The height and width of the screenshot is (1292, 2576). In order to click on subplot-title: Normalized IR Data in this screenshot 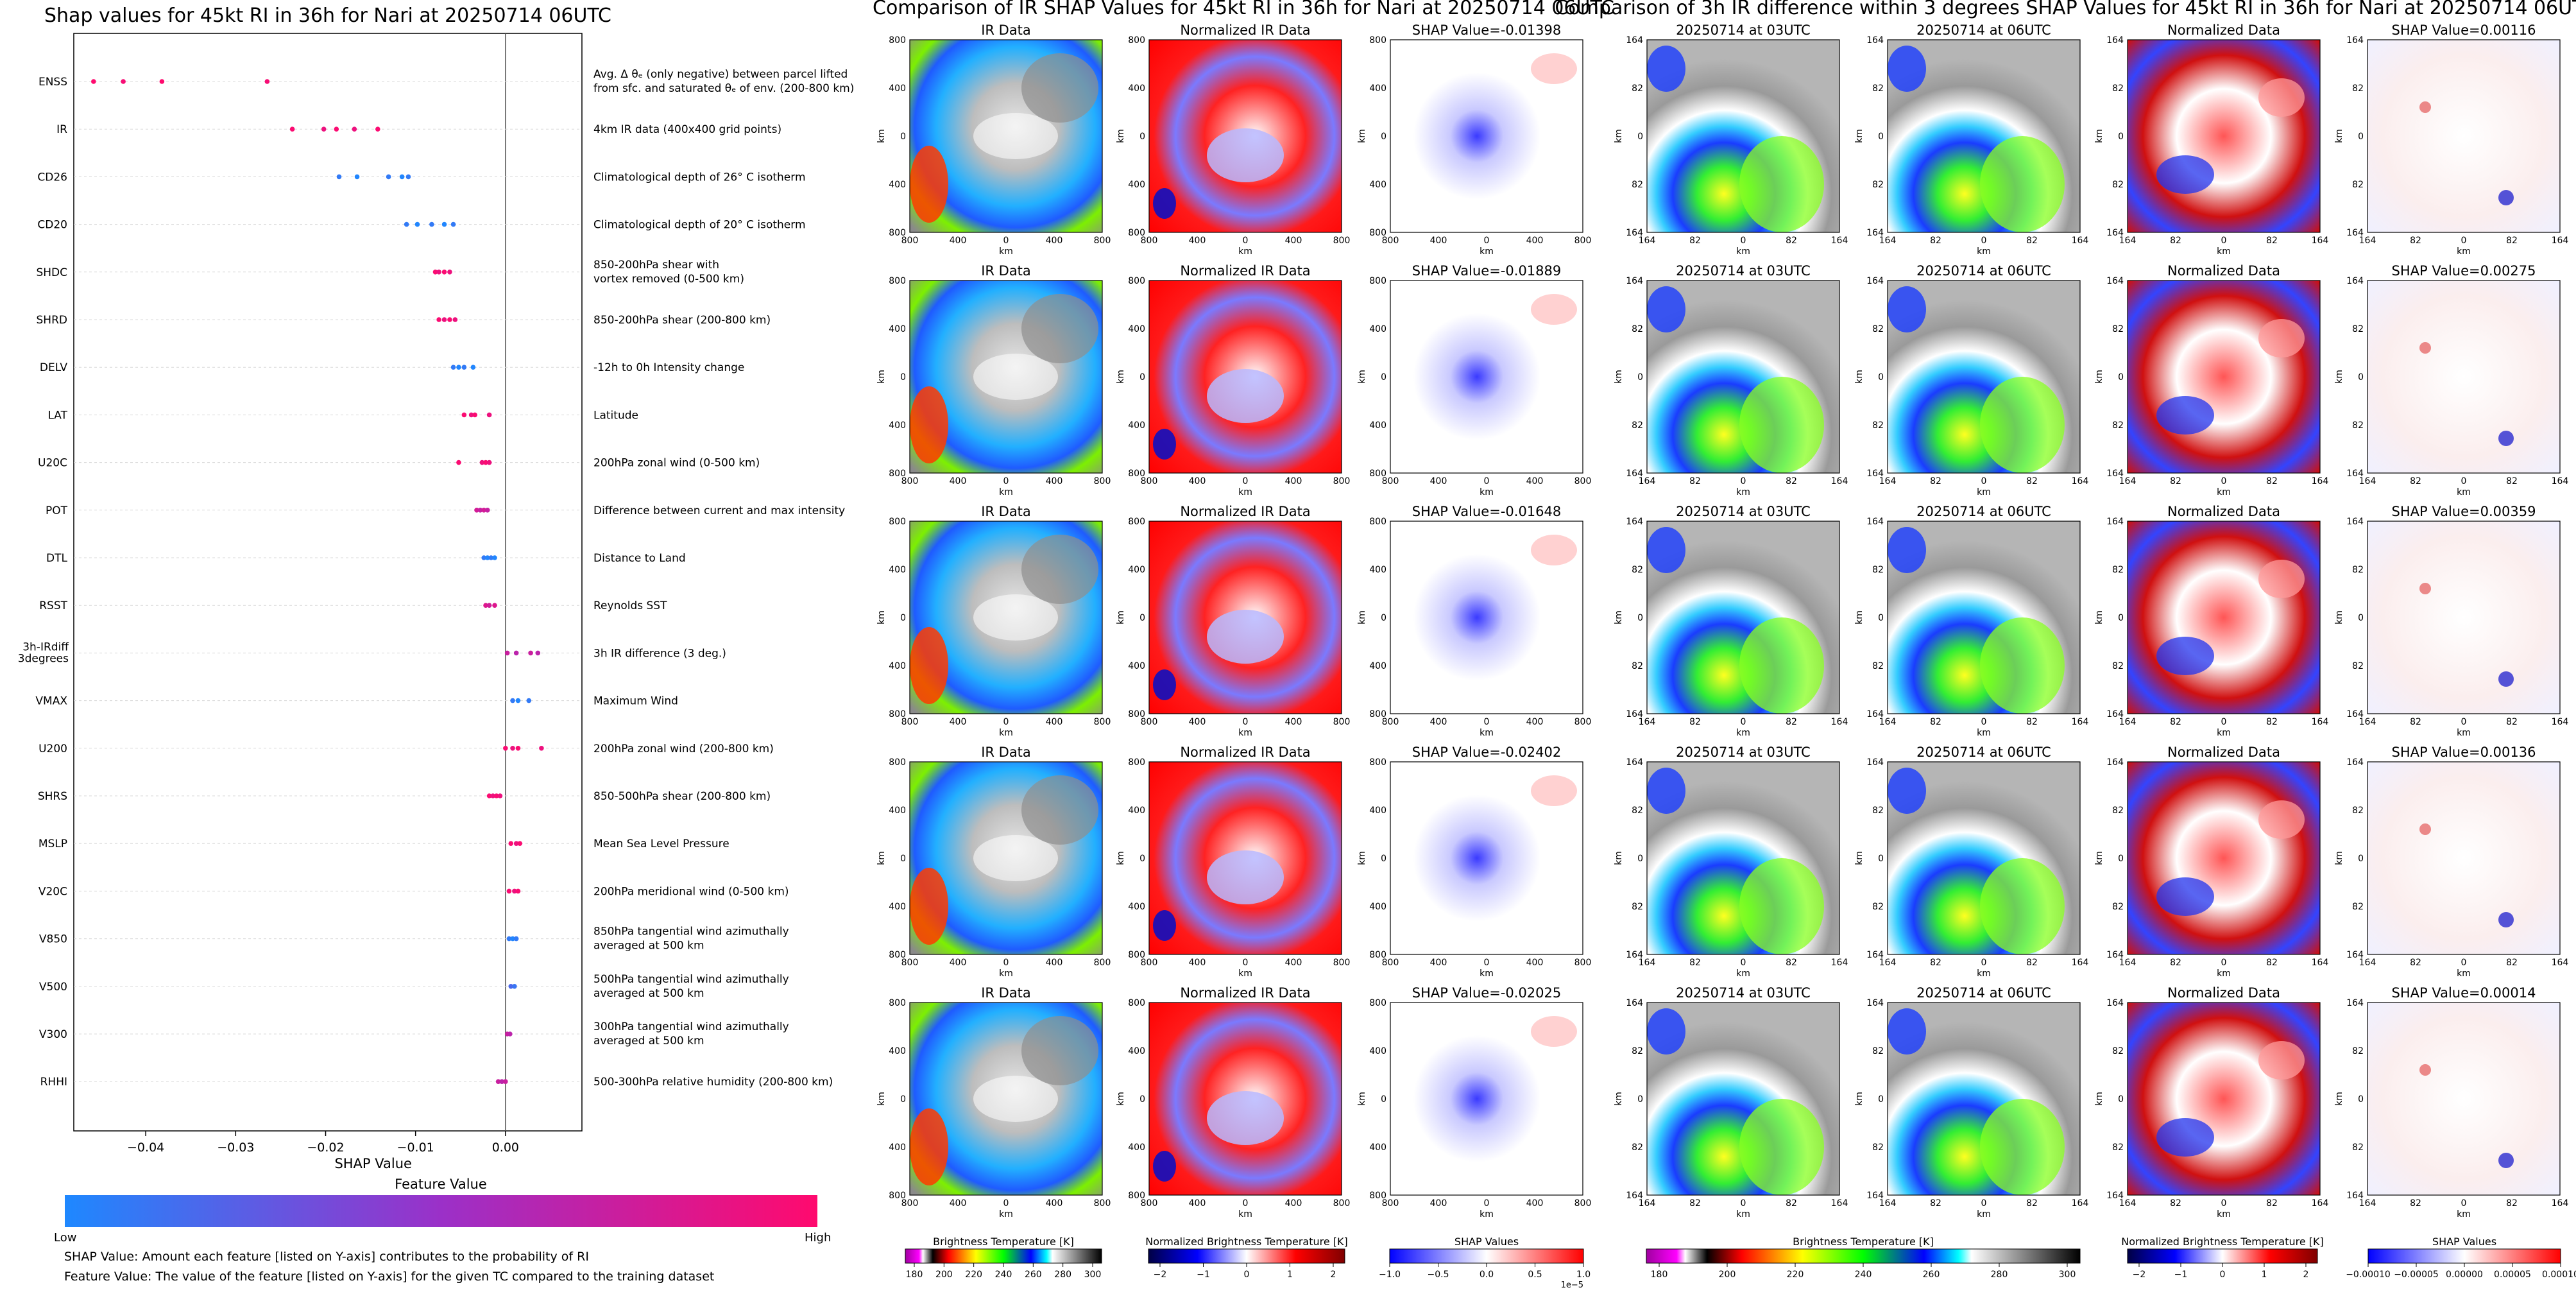, I will do `click(1245, 271)`.